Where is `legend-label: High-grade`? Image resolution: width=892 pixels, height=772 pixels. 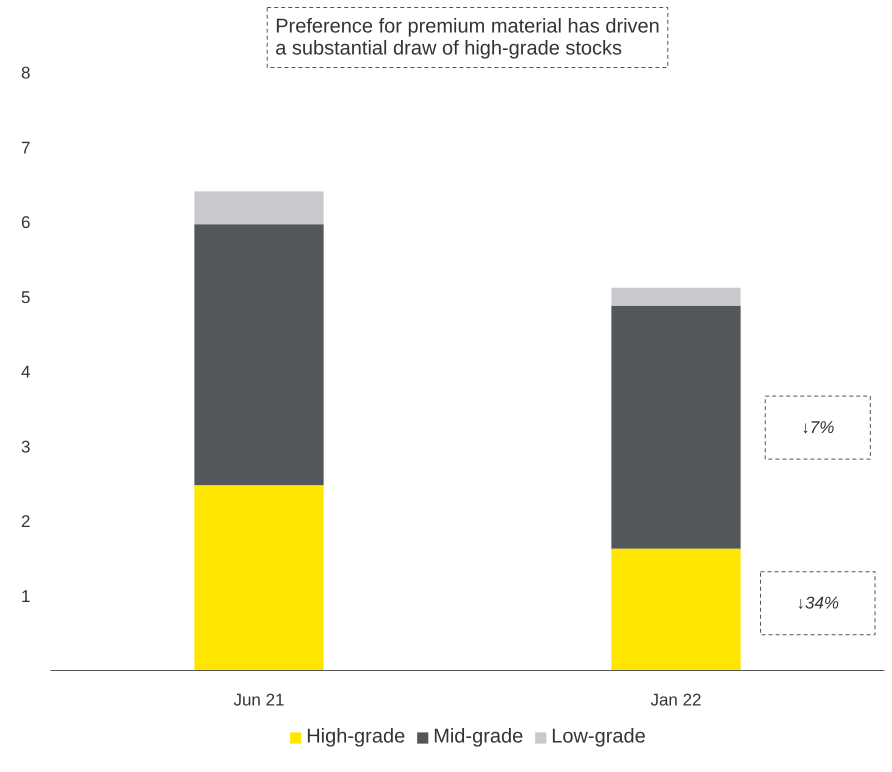 legend-label: High-grade is located at coordinates (356, 737).